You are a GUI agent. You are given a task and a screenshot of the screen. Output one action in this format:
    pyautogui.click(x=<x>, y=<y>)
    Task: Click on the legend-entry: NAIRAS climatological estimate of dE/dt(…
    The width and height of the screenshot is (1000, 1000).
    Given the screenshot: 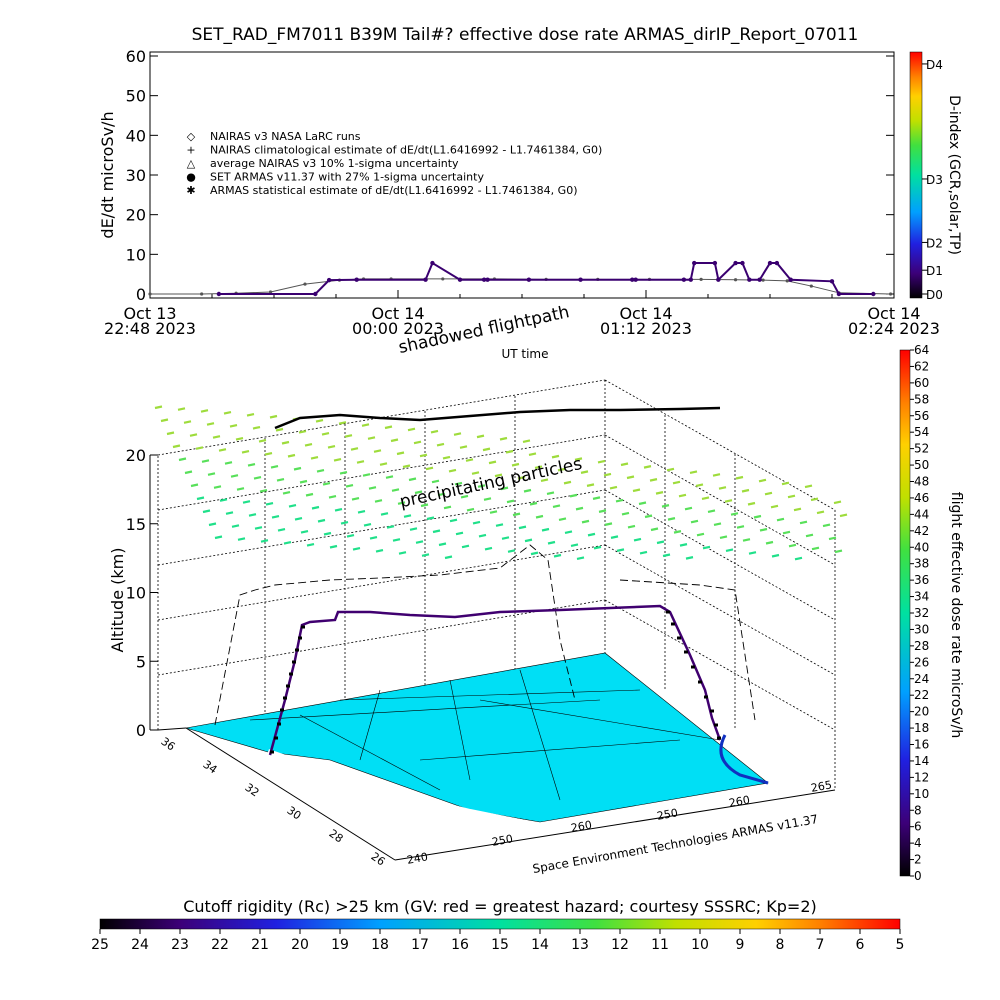 What is the action you would take?
    pyautogui.click(x=406, y=150)
    